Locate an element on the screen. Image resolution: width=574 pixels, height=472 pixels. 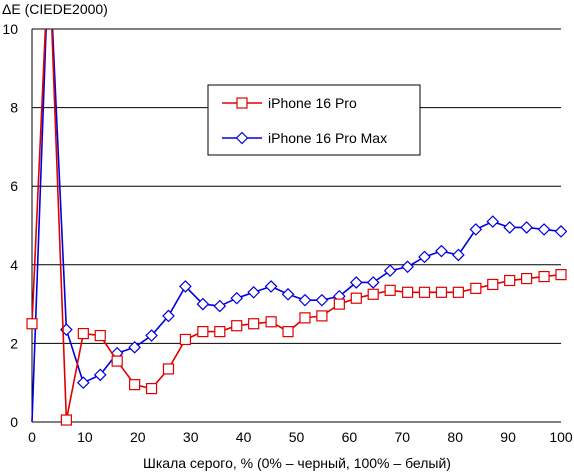
x-tick-label: 100 is located at coordinates (561, 437).